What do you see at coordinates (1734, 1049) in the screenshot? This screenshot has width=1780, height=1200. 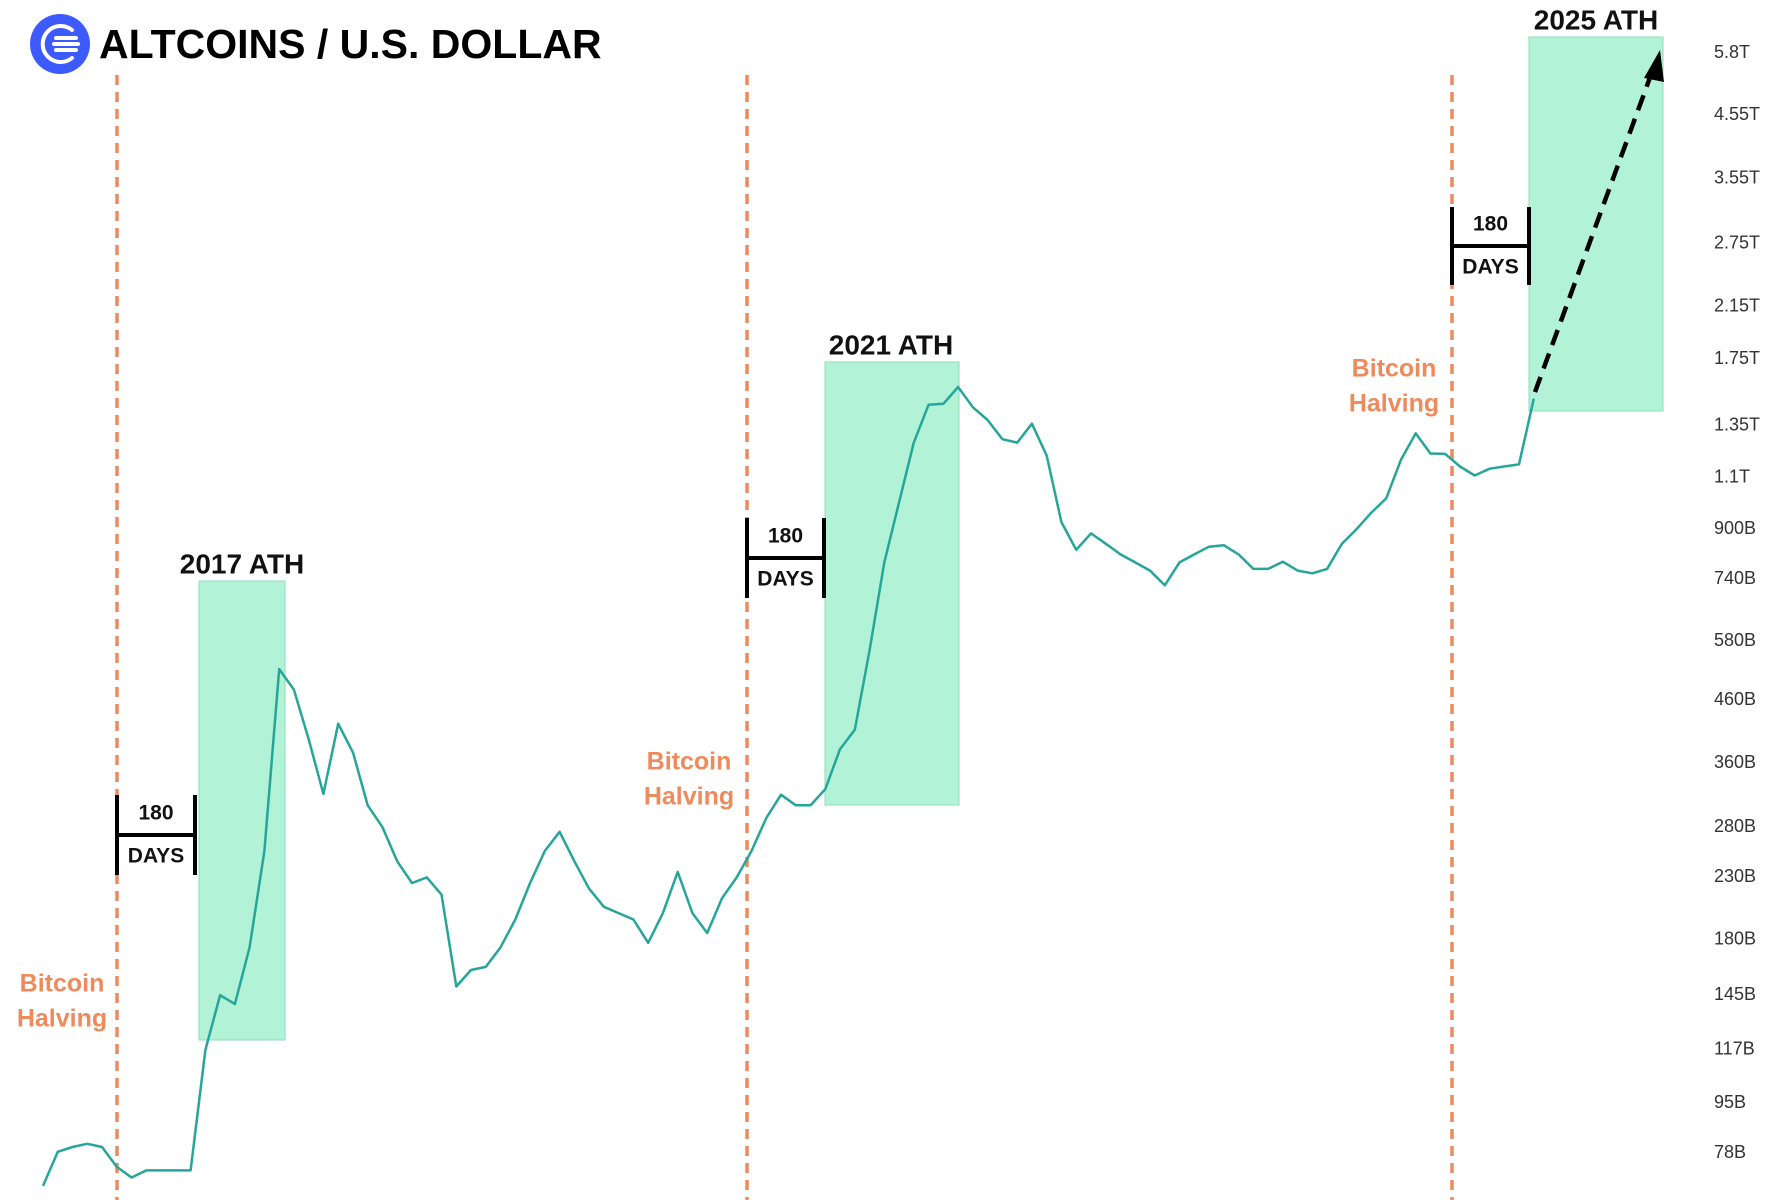 I see `y-tick-label: 117B` at bounding box center [1734, 1049].